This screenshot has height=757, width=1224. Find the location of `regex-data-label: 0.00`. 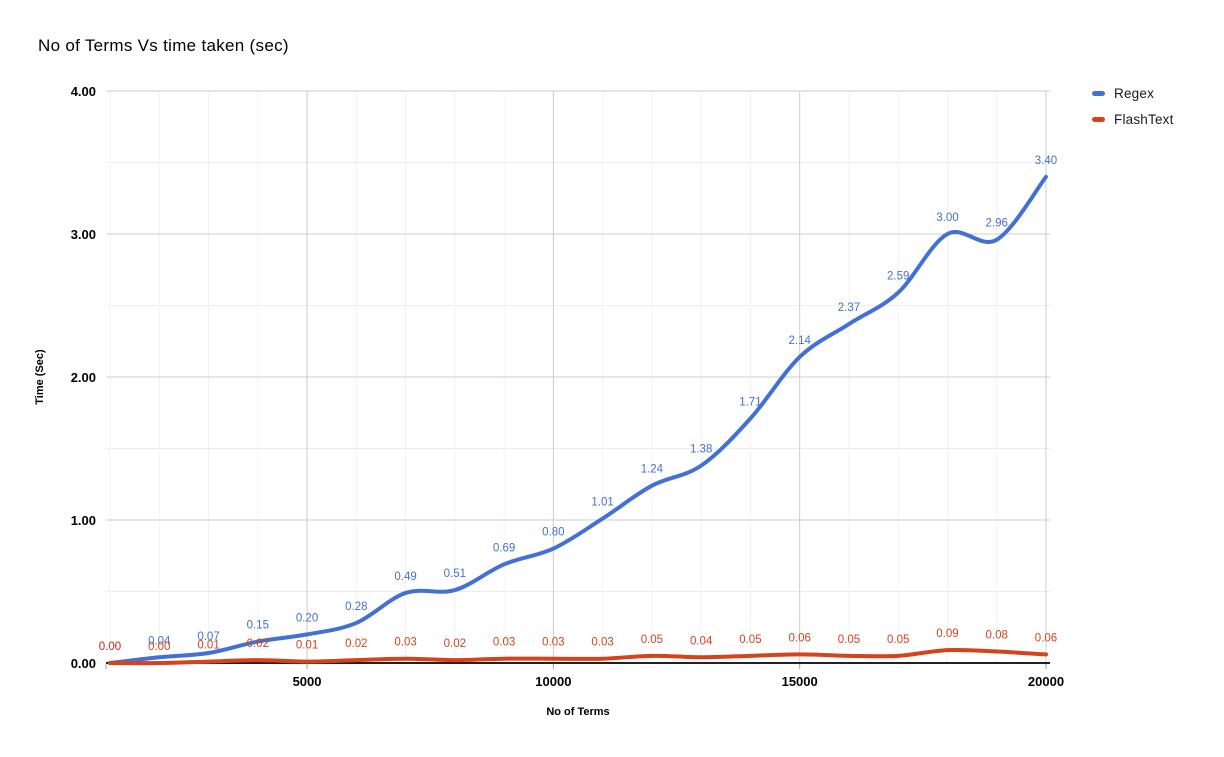

regex-data-label: 0.00 is located at coordinates (110, 647).